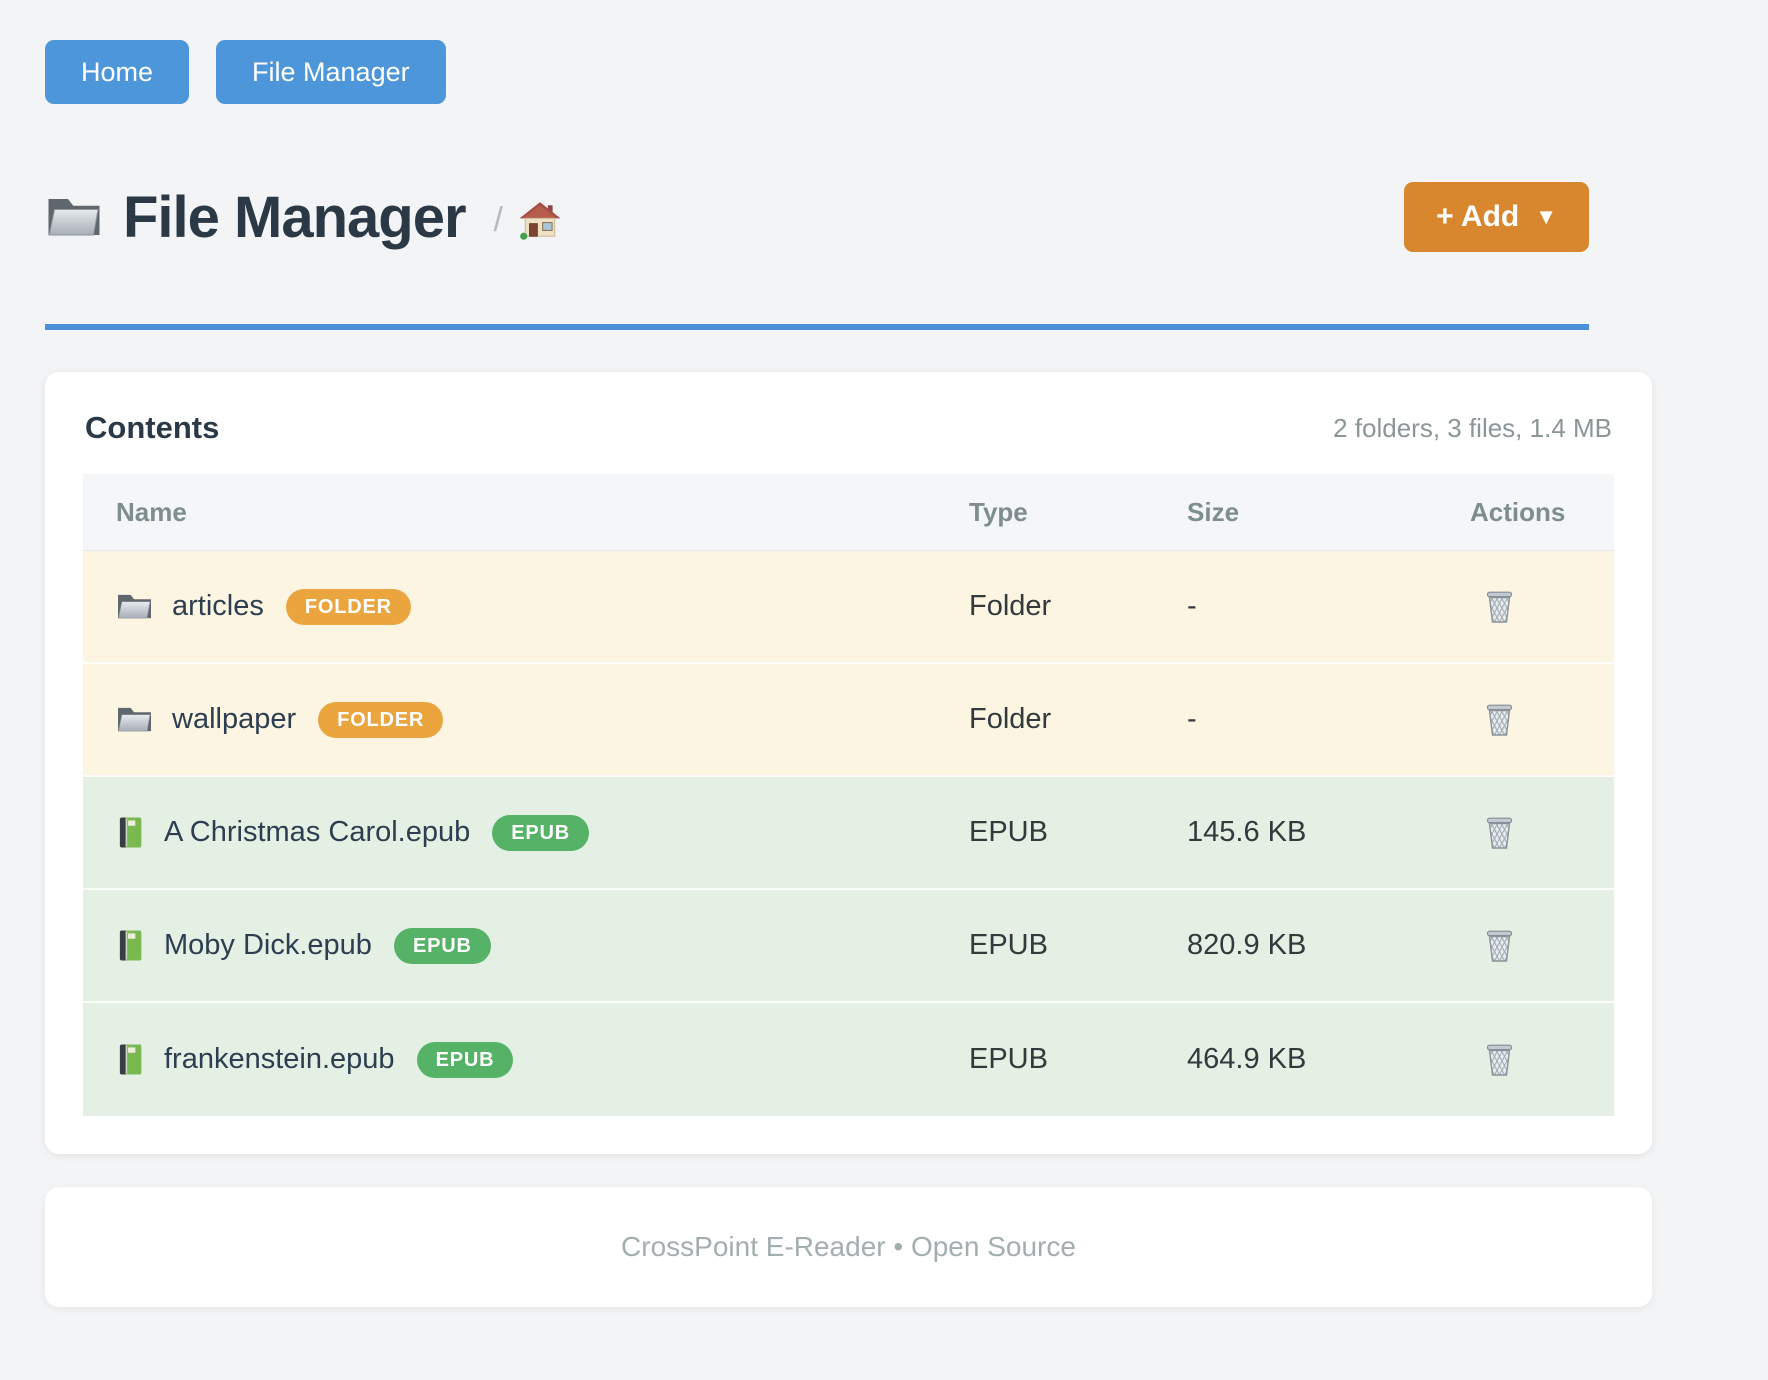  I want to click on table-row: Moby Dick.epub EPUB EPUB 820.9 KB, so click(848, 946).